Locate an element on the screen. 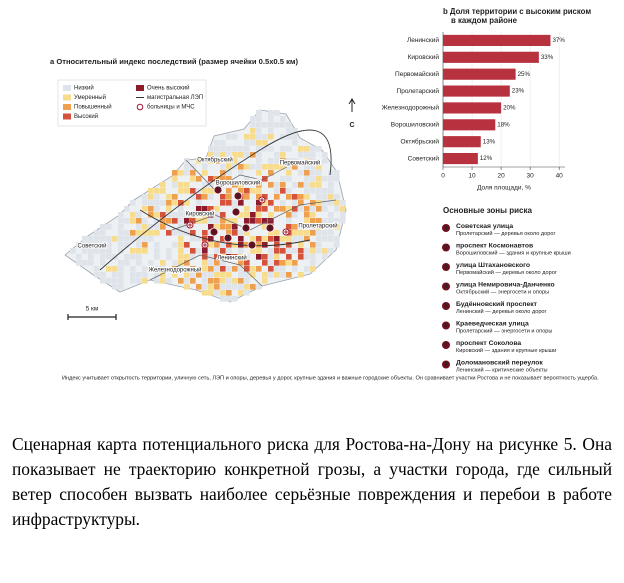 The width and height of the screenshot is (624, 583). hospital-cross is located at coordinates (190, 225).